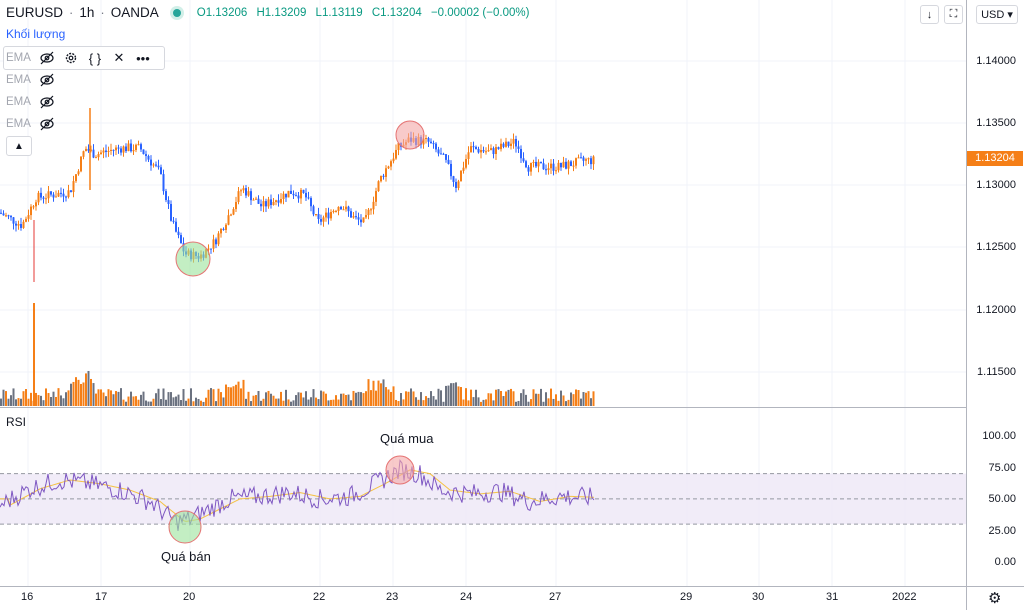 This screenshot has height=610, width=1024. I want to click on symbol-name: EURUSD, so click(35, 12).